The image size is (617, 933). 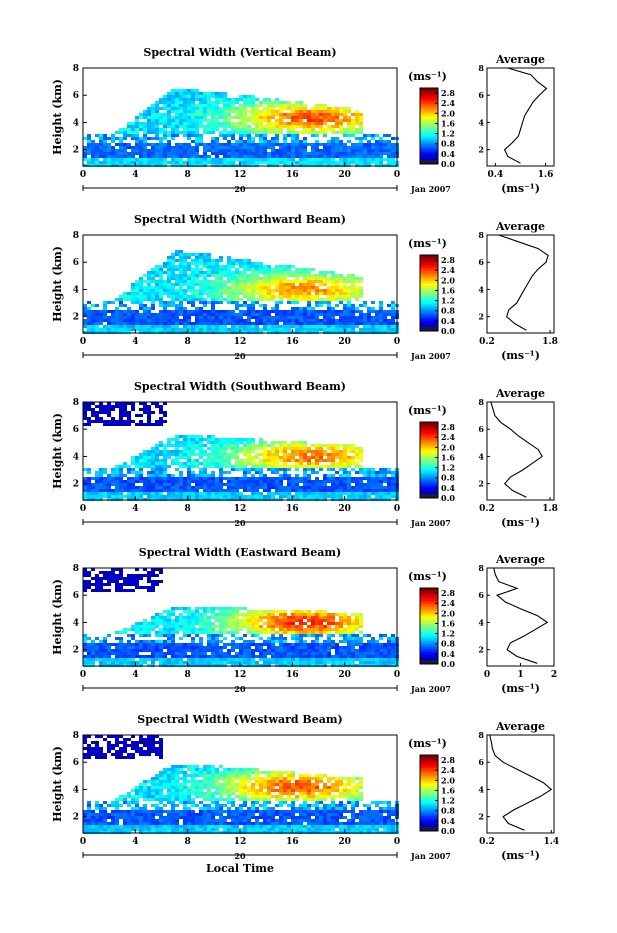 What do you see at coordinates (239, 52) in the screenshot?
I see `panel-title: Spectral Width (Vertical Beam)` at bounding box center [239, 52].